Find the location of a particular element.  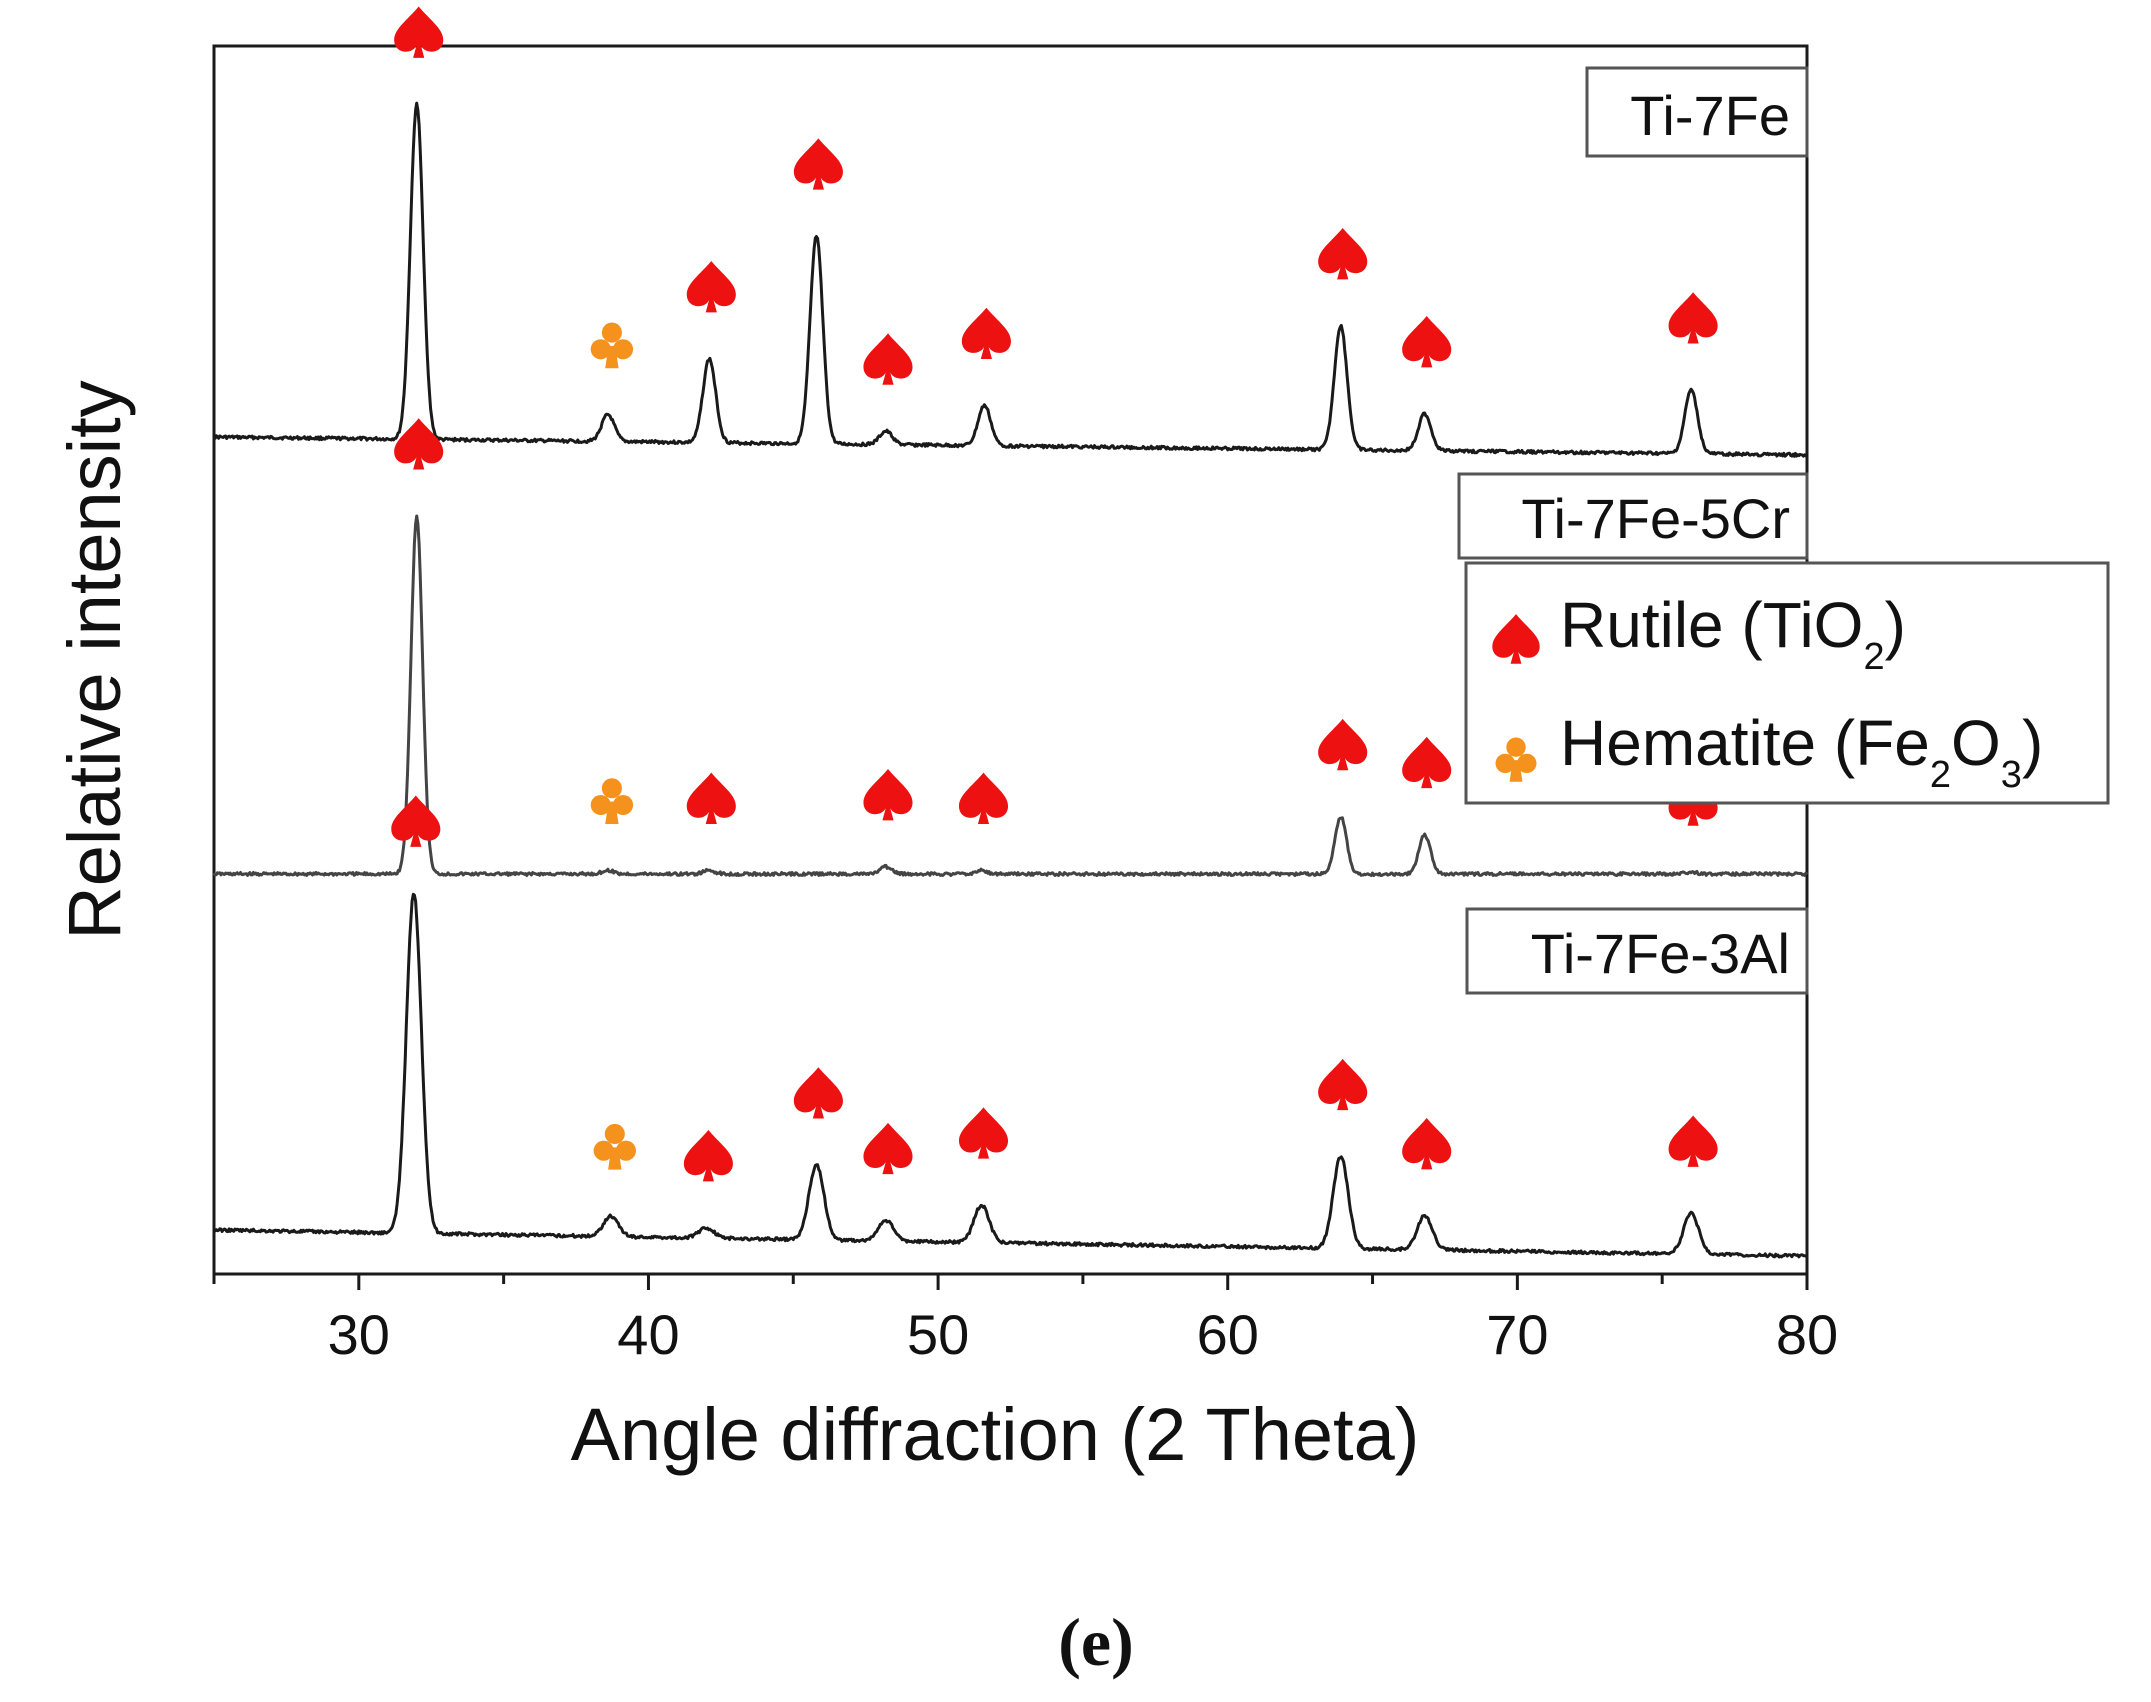

legend-rutile-label: Rutile (TiO2) is located at coordinates (1733, 633).